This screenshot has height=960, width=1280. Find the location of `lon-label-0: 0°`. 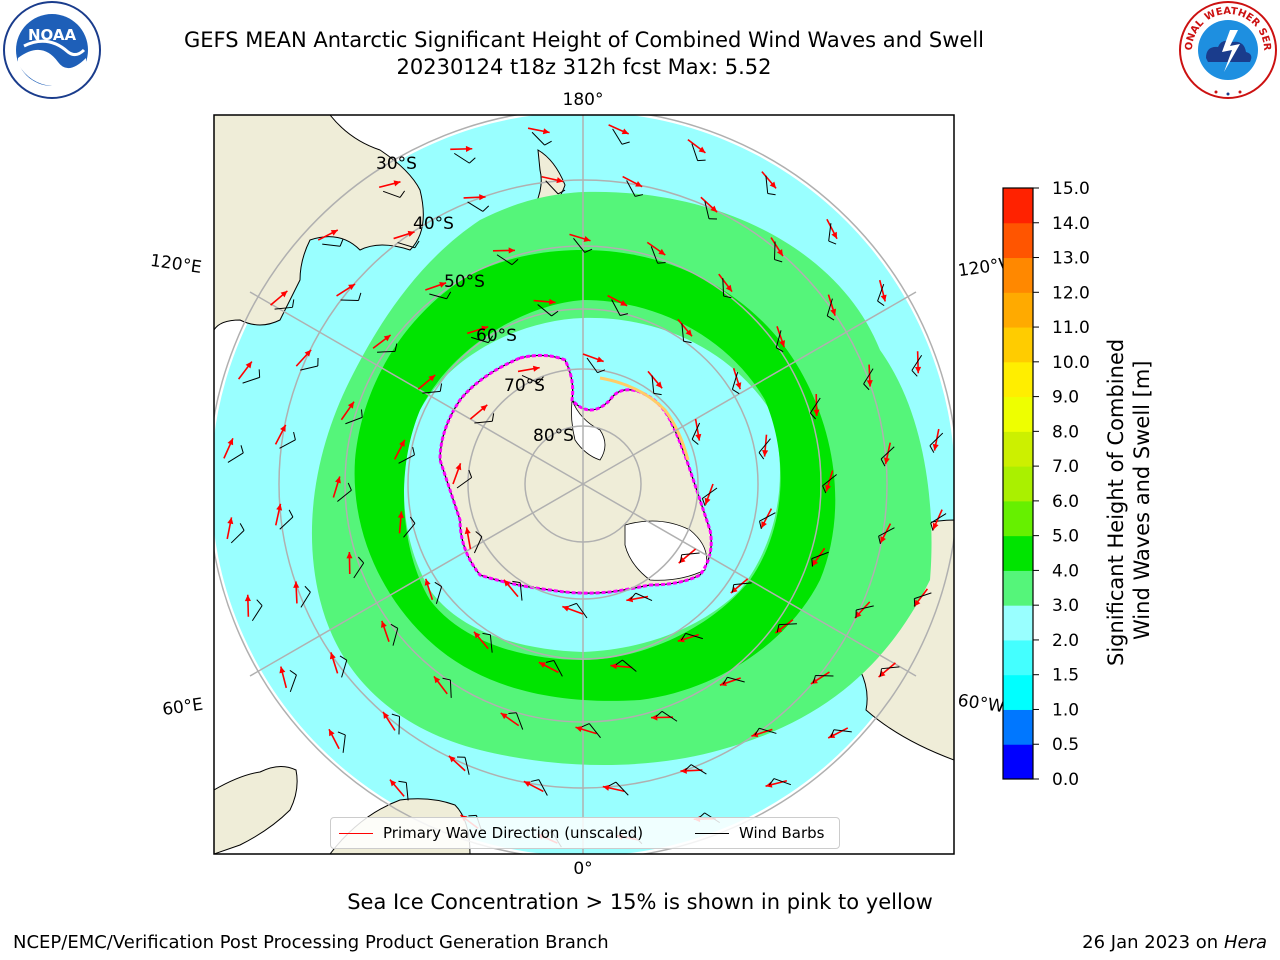

lon-label-0: 0° is located at coordinates (582, 869).